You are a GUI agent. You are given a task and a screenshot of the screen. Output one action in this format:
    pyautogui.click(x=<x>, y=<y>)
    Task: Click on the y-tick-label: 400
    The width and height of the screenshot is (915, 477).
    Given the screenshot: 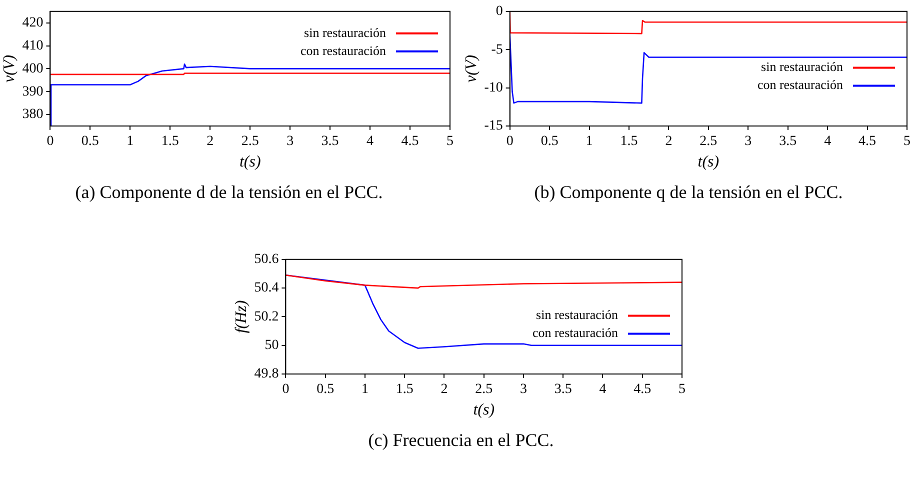 What is the action you would take?
    pyautogui.click(x=33, y=68)
    